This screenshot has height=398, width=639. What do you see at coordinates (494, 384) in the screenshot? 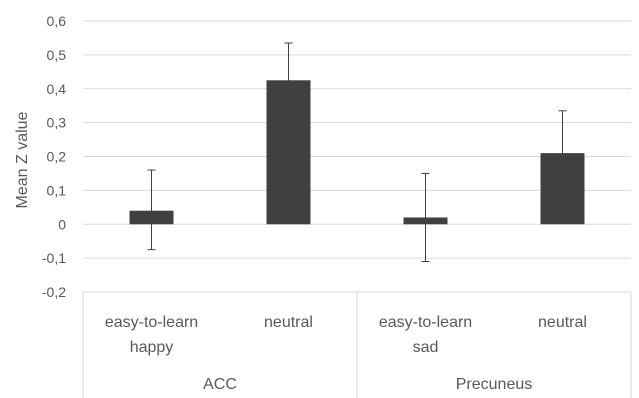
I see `x-group-label: Precuneus` at bounding box center [494, 384].